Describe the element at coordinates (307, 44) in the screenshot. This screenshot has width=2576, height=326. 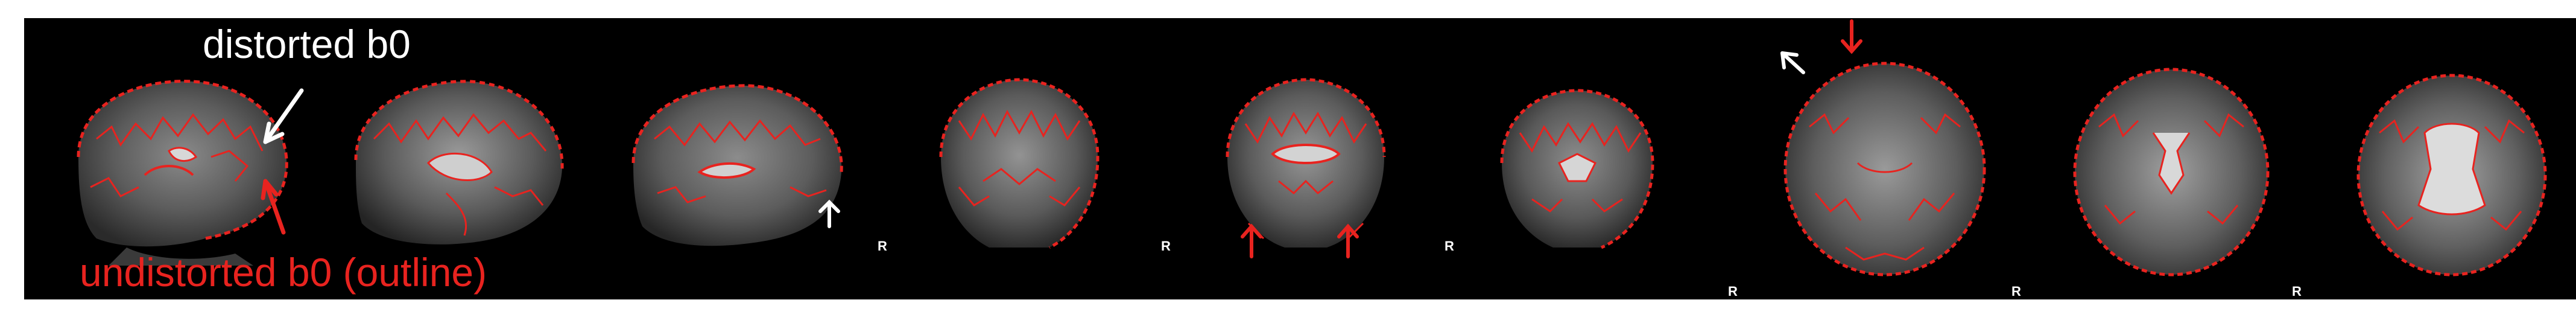
I see `distorted-b0-label: distorted b0` at that location.